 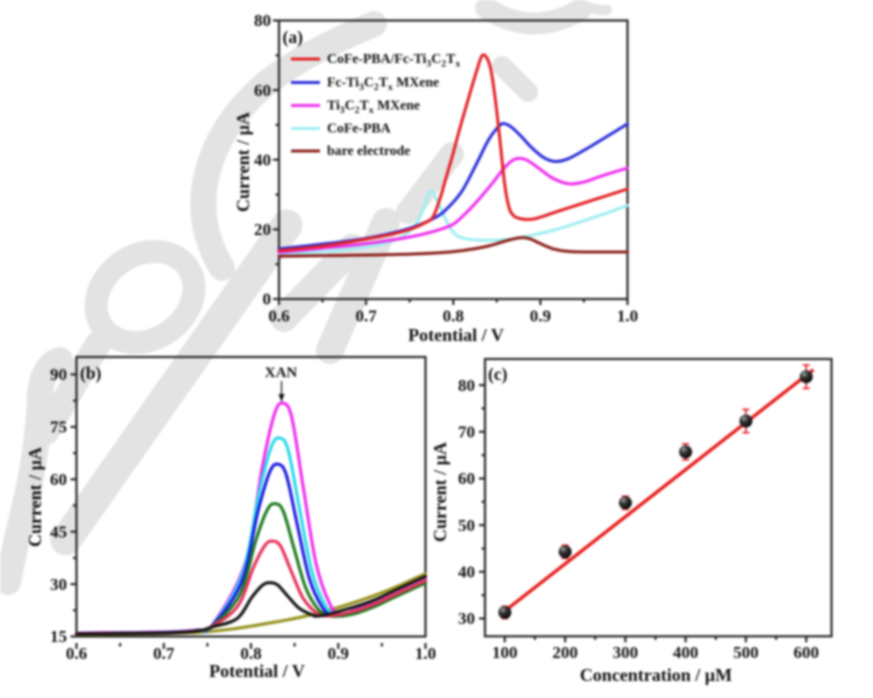 What do you see at coordinates (505, 652) in the screenshot?
I see `svg-text: 100` at bounding box center [505, 652].